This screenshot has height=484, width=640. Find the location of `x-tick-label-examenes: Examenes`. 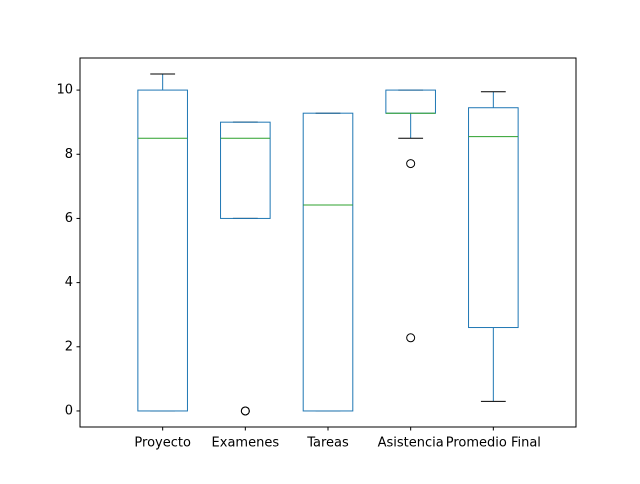

x-tick-label-examenes: Examenes is located at coordinates (246, 443).